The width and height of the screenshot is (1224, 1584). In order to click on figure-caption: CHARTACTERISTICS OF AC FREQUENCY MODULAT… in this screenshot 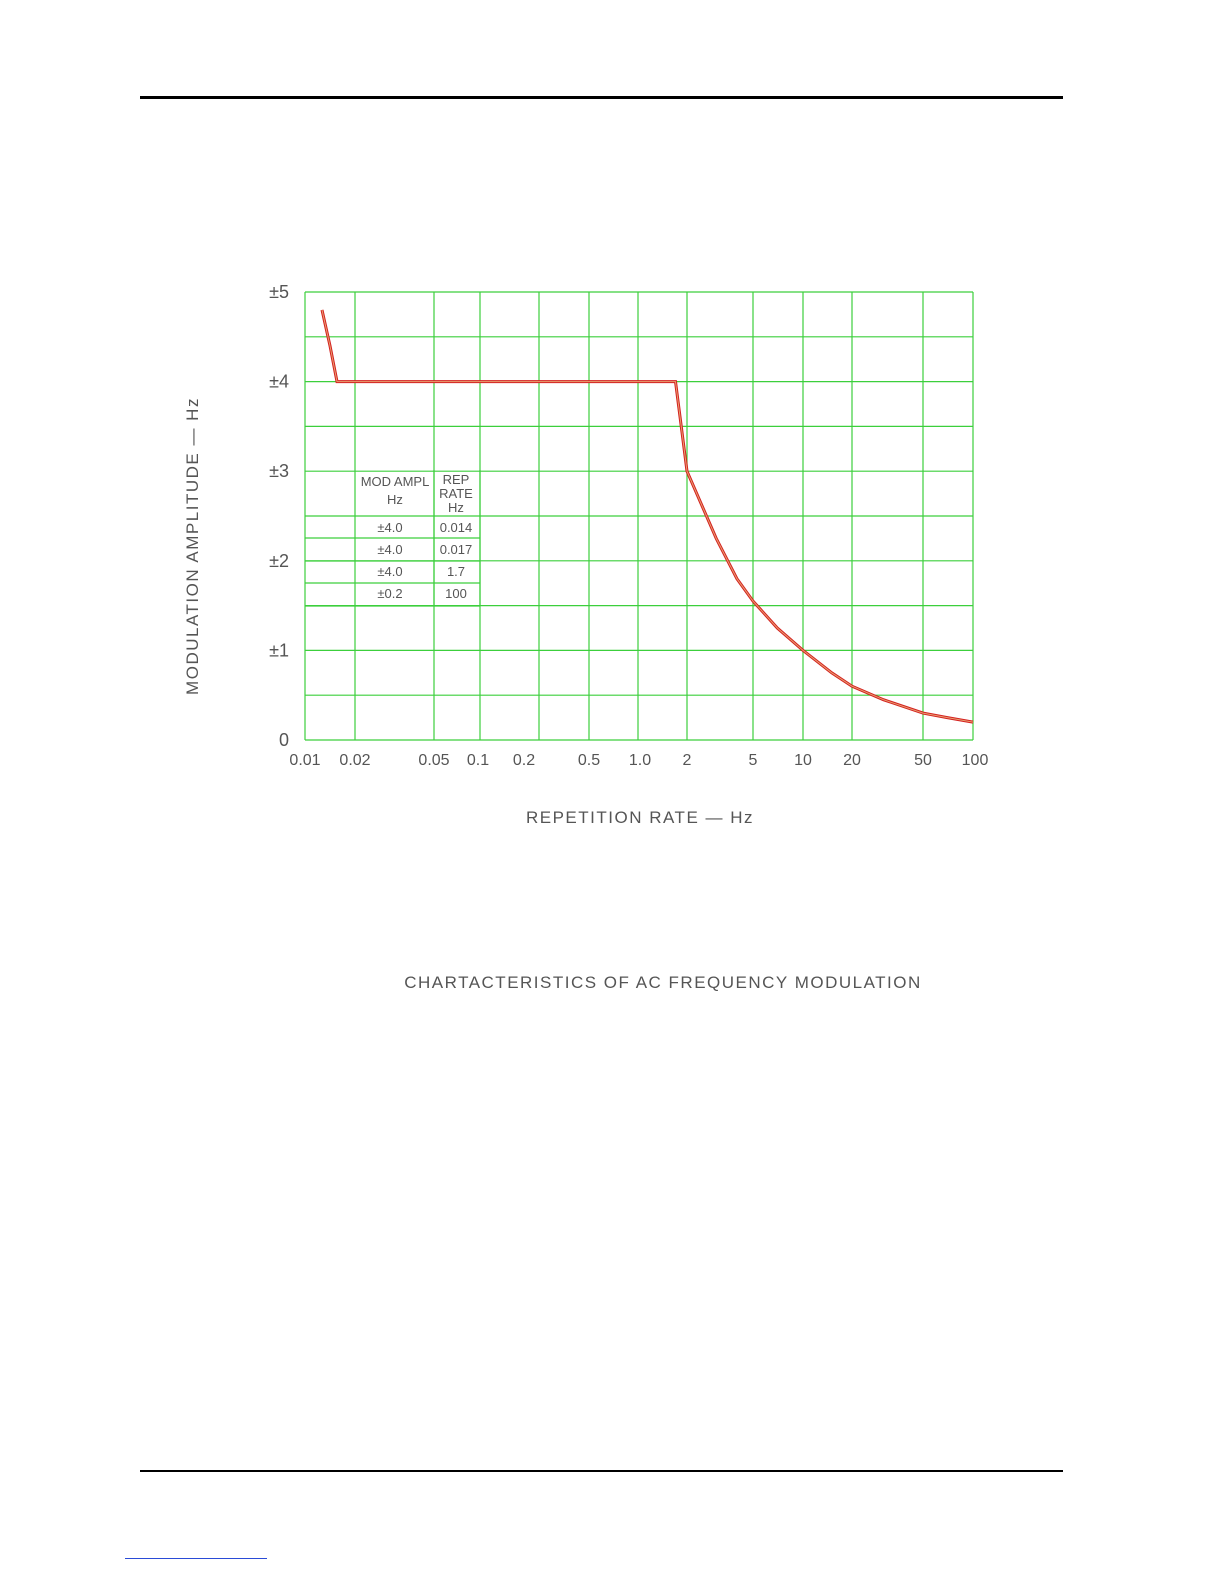, I will do `click(663, 982)`.